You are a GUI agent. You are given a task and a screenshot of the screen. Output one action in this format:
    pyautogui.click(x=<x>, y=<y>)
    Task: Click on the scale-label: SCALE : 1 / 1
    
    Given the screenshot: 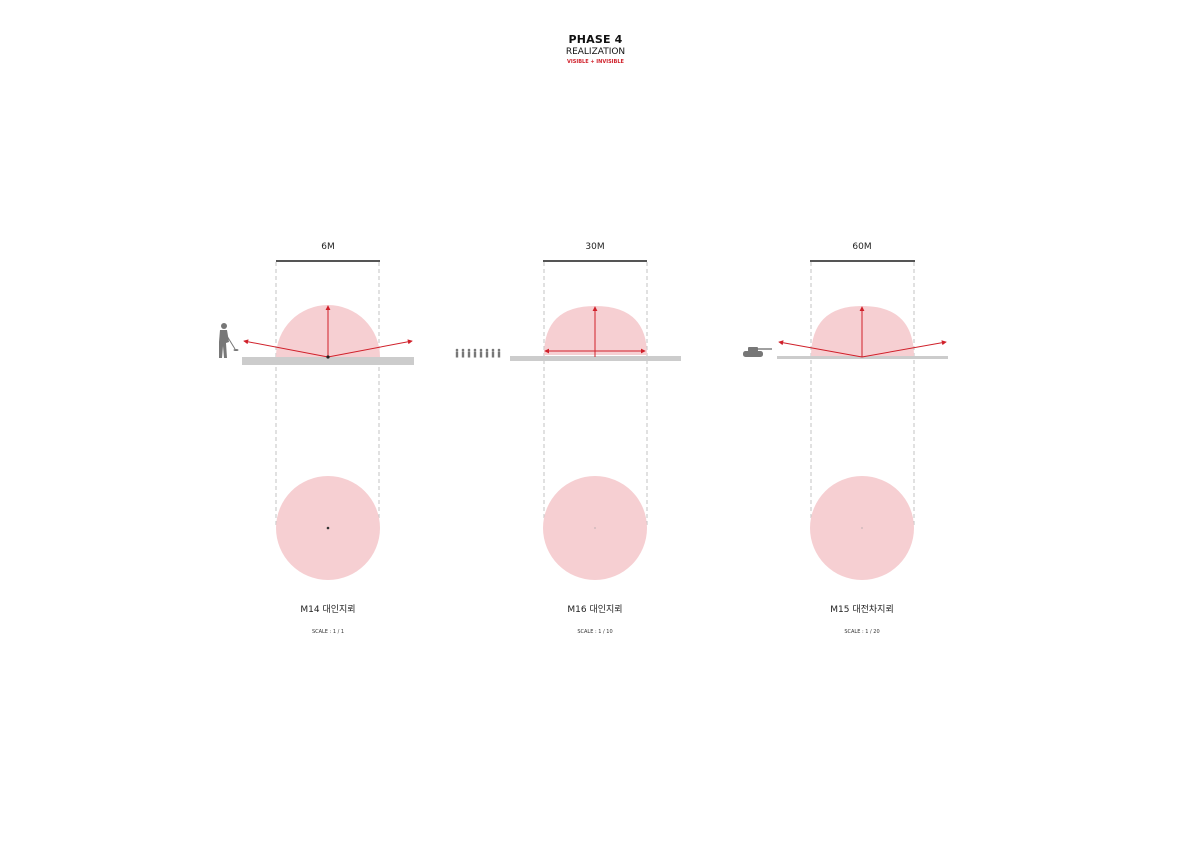 What is the action you would take?
    pyautogui.click(x=328, y=632)
    